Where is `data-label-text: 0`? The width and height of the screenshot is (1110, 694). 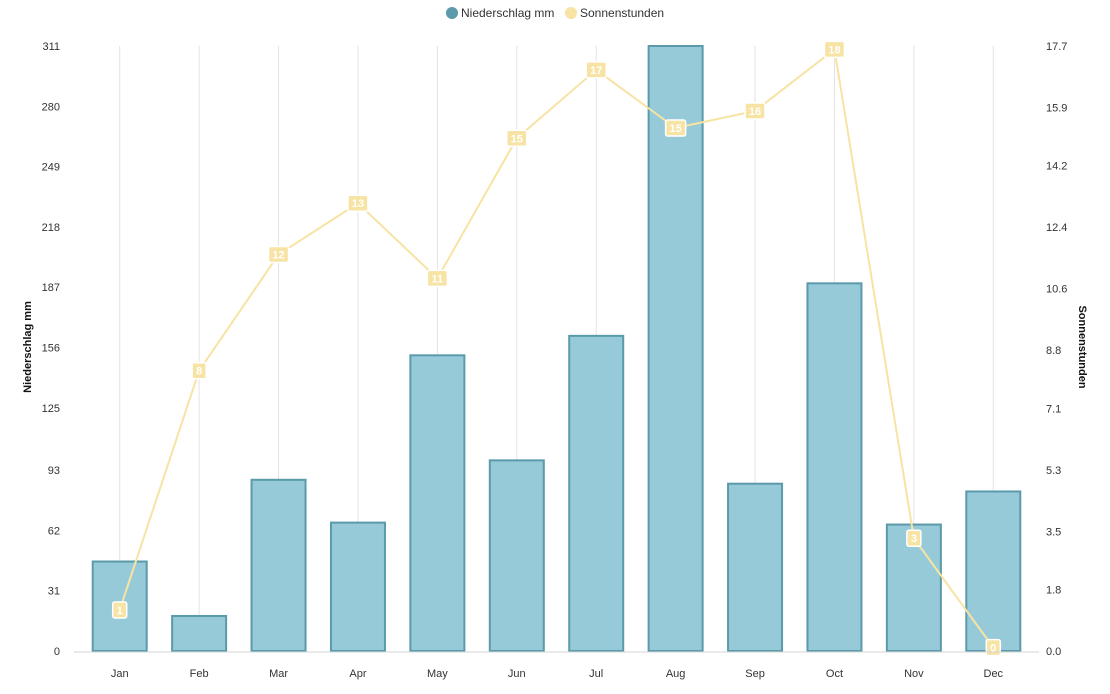 data-label-text: 0 is located at coordinates (993, 649).